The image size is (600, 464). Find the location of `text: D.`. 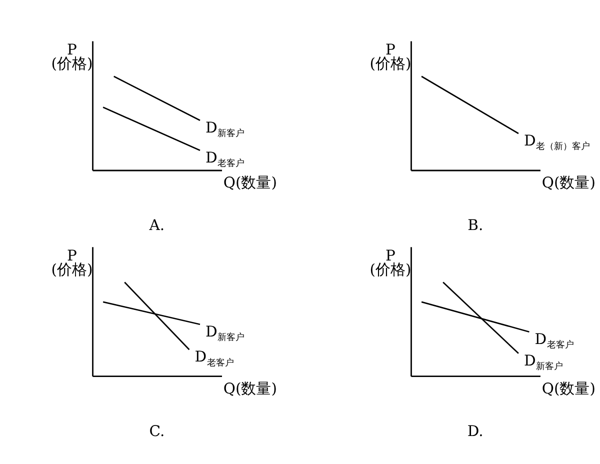

text: D. is located at coordinates (475, 431).